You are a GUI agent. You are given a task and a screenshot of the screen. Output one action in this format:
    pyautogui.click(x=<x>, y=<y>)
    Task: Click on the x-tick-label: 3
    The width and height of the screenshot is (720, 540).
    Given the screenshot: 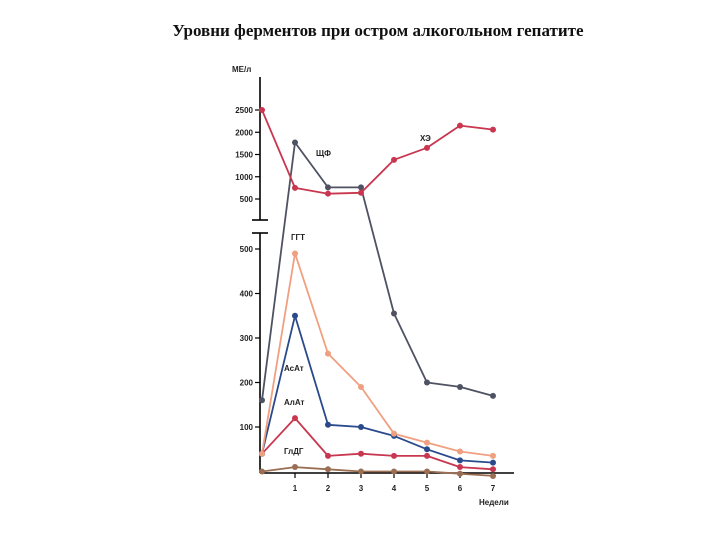 What is the action you would take?
    pyautogui.click(x=361, y=488)
    